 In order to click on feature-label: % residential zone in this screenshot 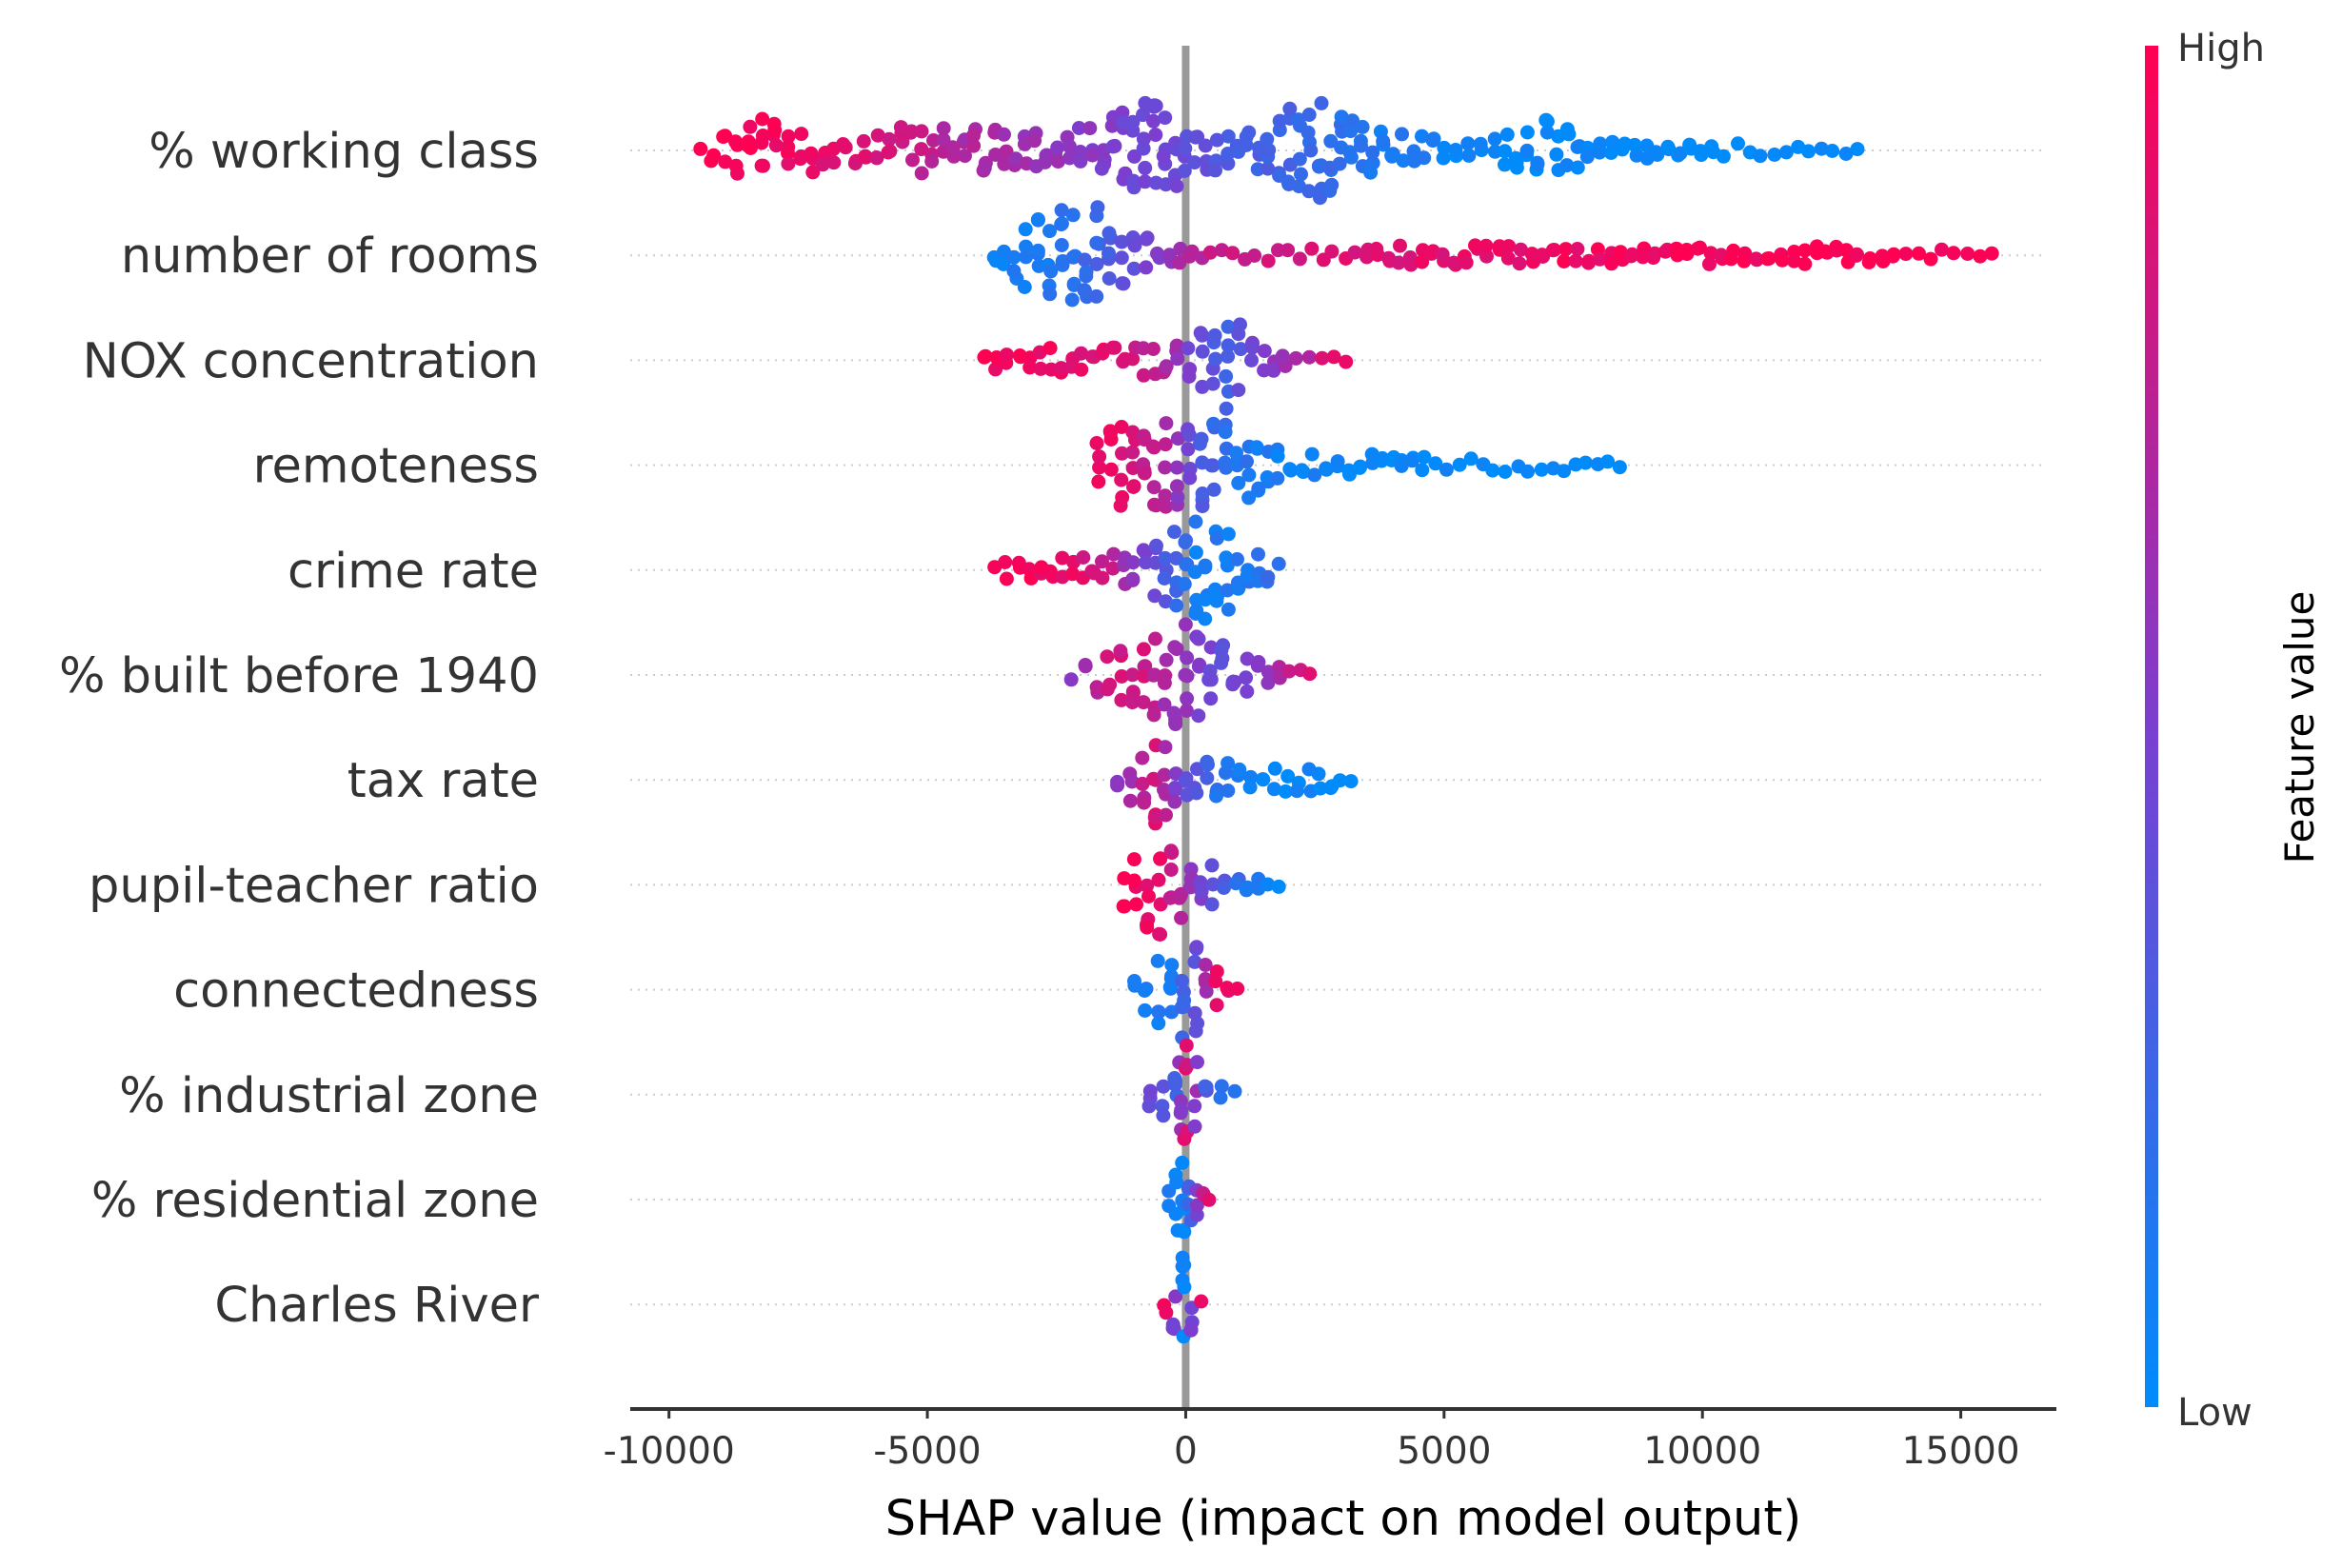, I will do `click(315, 1201)`.